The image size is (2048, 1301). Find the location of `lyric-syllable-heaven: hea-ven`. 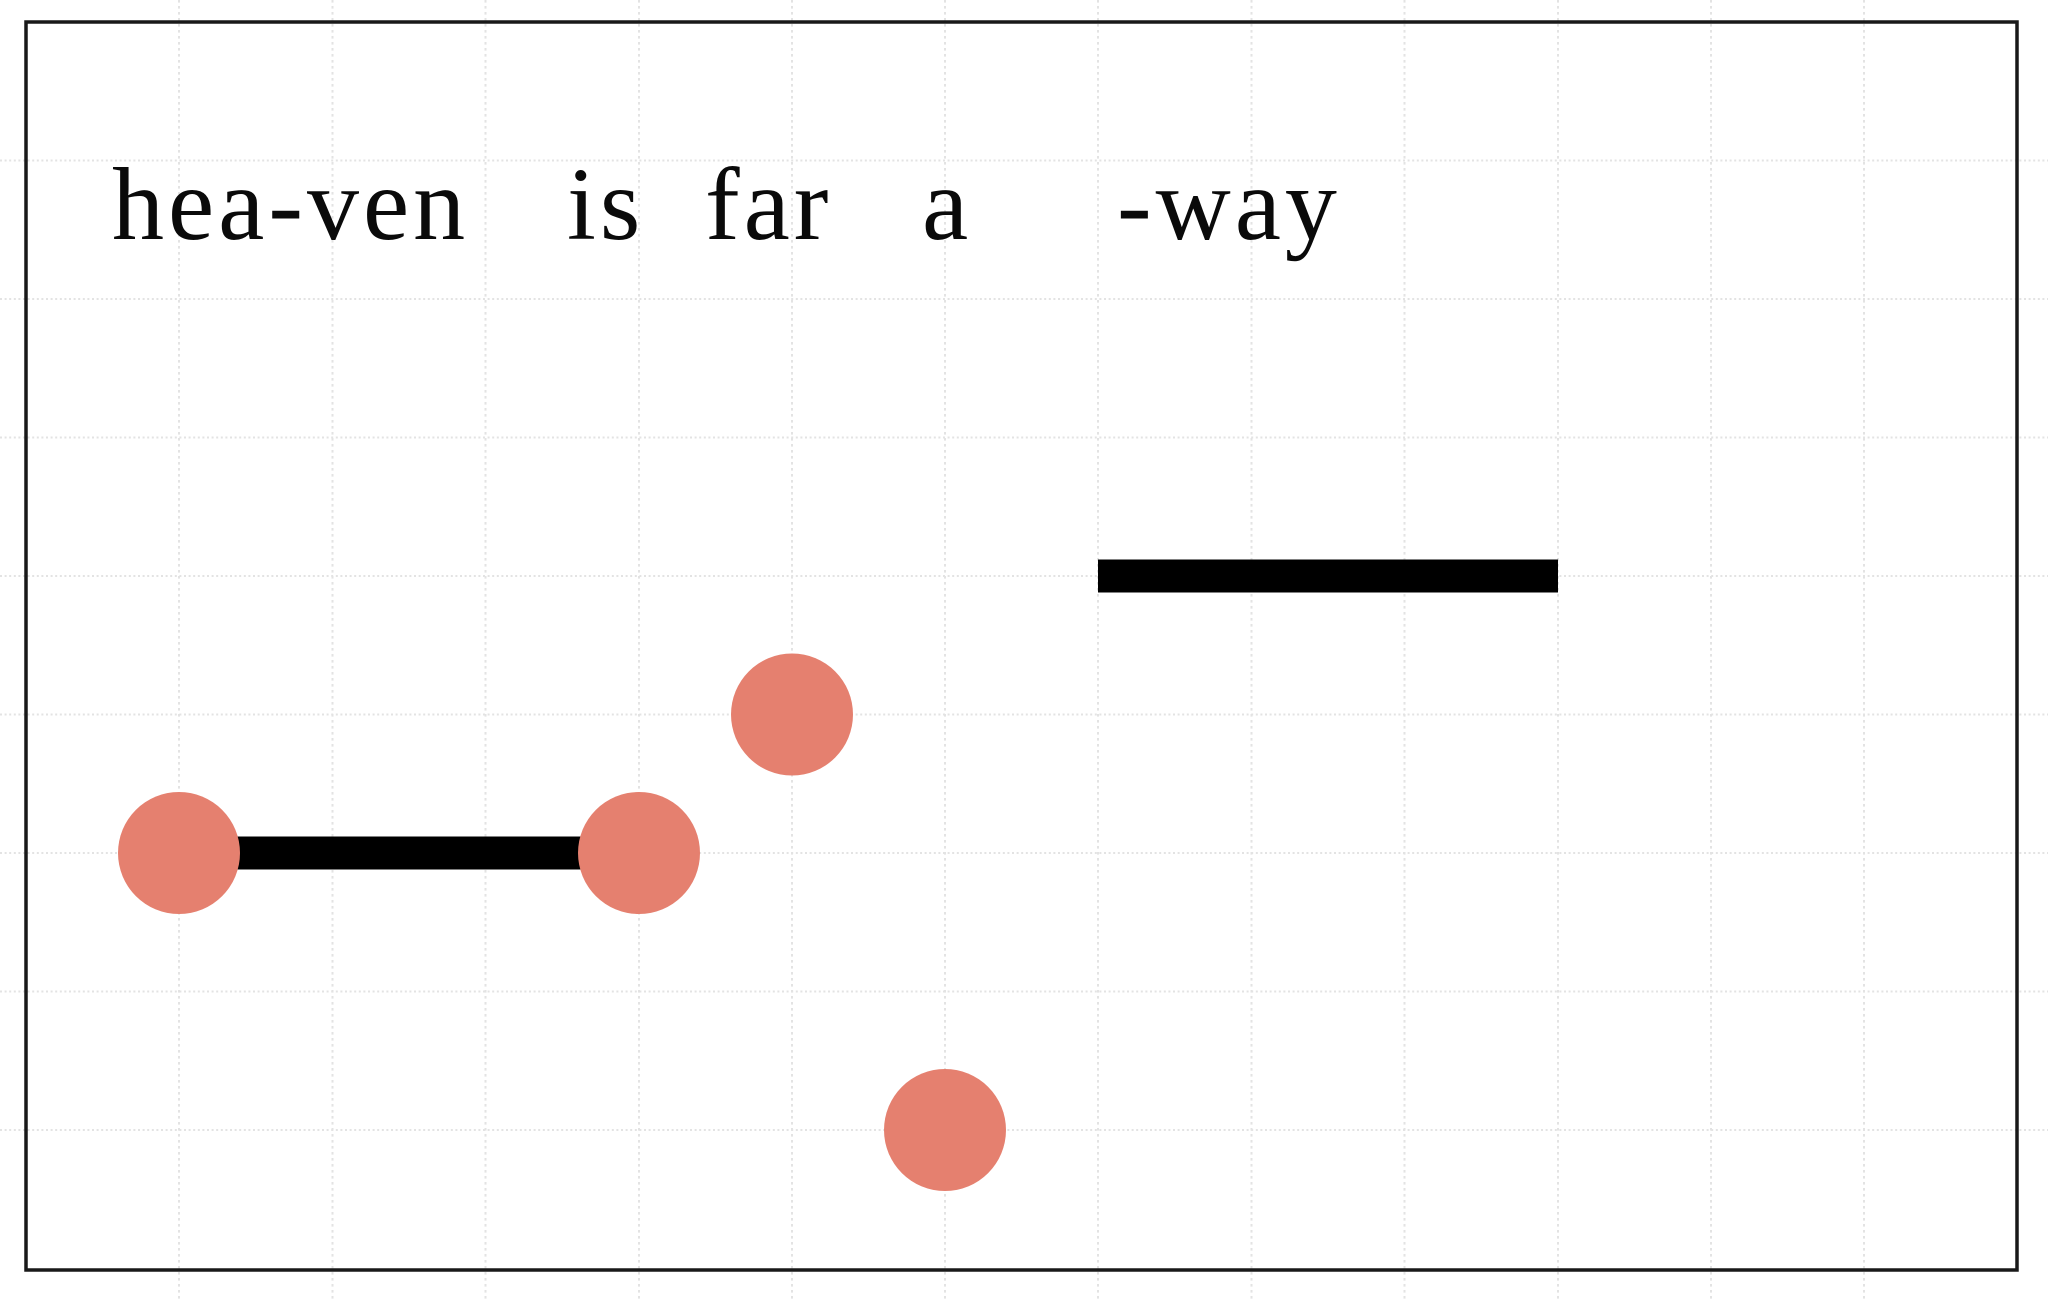

lyric-syllable-heaven: hea-ven is located at coordinates (290, 204).